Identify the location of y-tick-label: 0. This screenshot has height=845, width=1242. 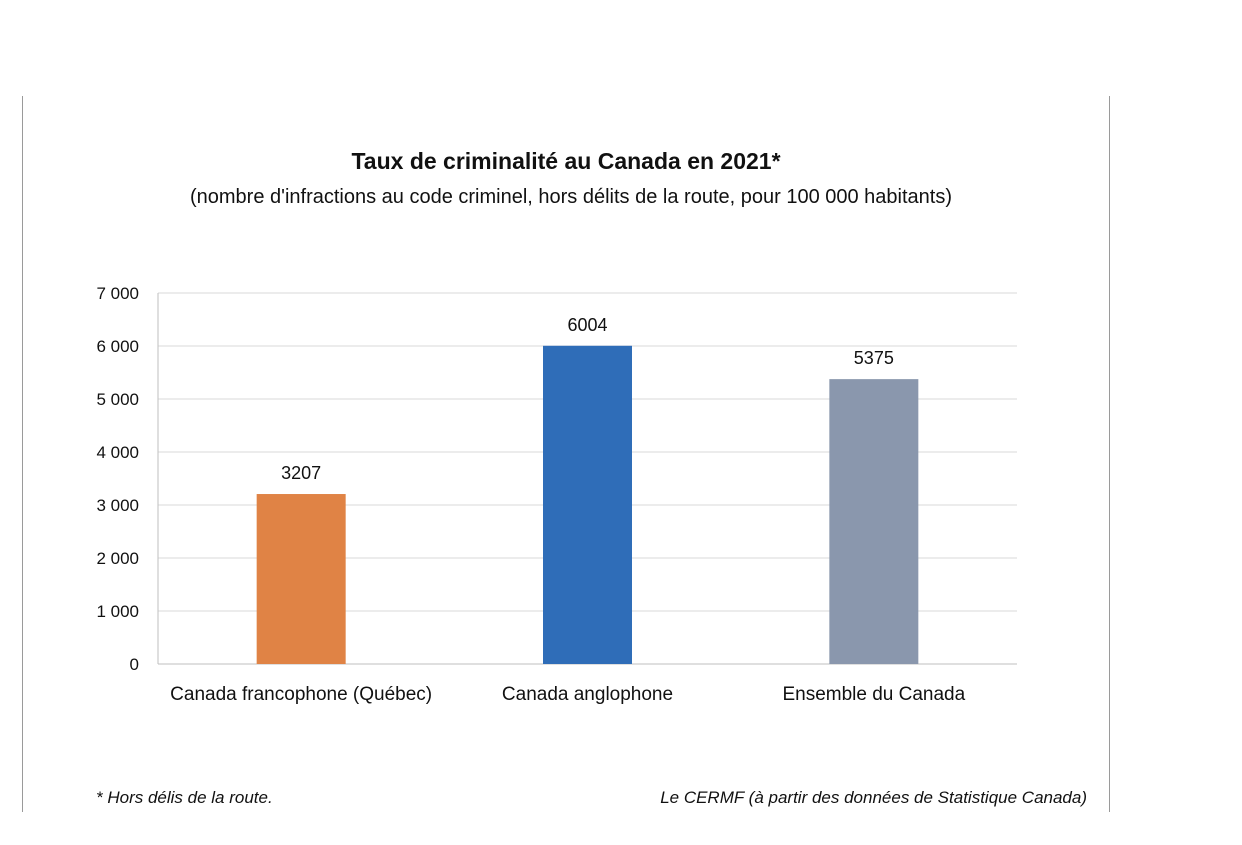
(134, 664).